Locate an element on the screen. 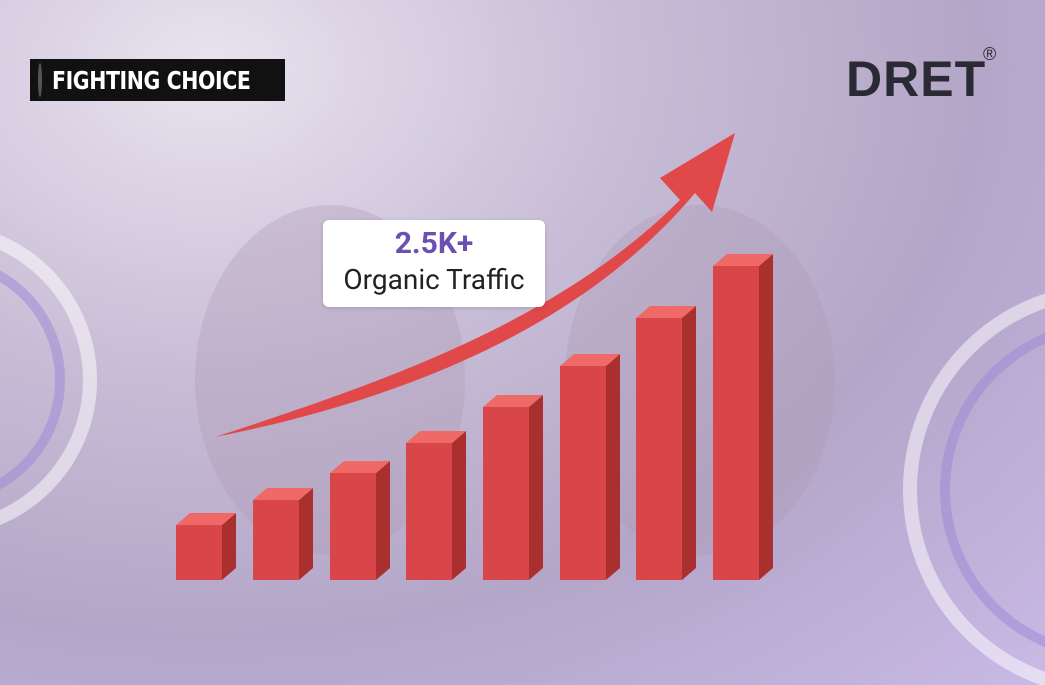 This screenshot has width=1045, height=685. client-badge is located at coordinates (40, 80).